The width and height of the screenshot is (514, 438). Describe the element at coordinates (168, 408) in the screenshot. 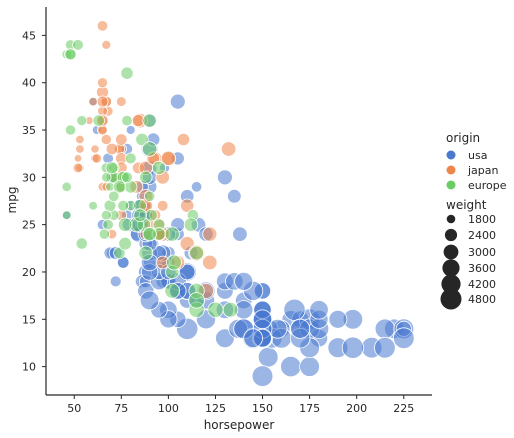

I see `x-tick-label: 100` at that location.